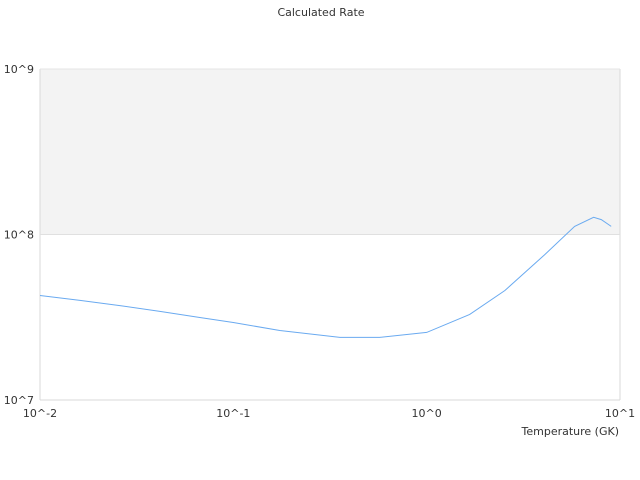  What do you see at coordinates (19, 400) in the screenshot?
I see `y-tick-label: 10^7` at bounding box center [19, 400].